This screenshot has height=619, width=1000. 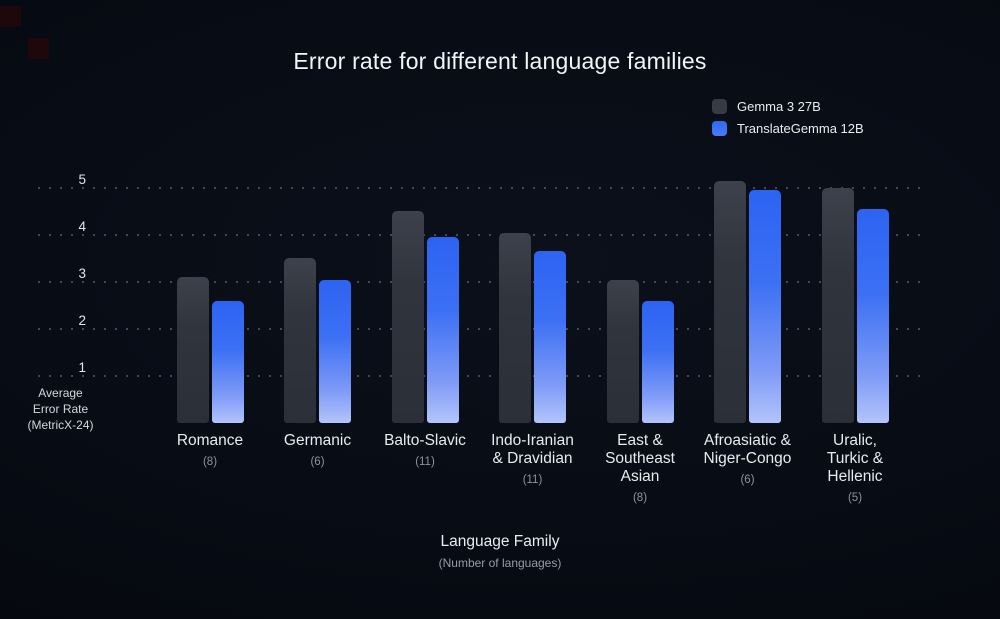 I want to click on category-label-5: Afroasiatic & Niger-Congo (6), so click(x=748, y=460).